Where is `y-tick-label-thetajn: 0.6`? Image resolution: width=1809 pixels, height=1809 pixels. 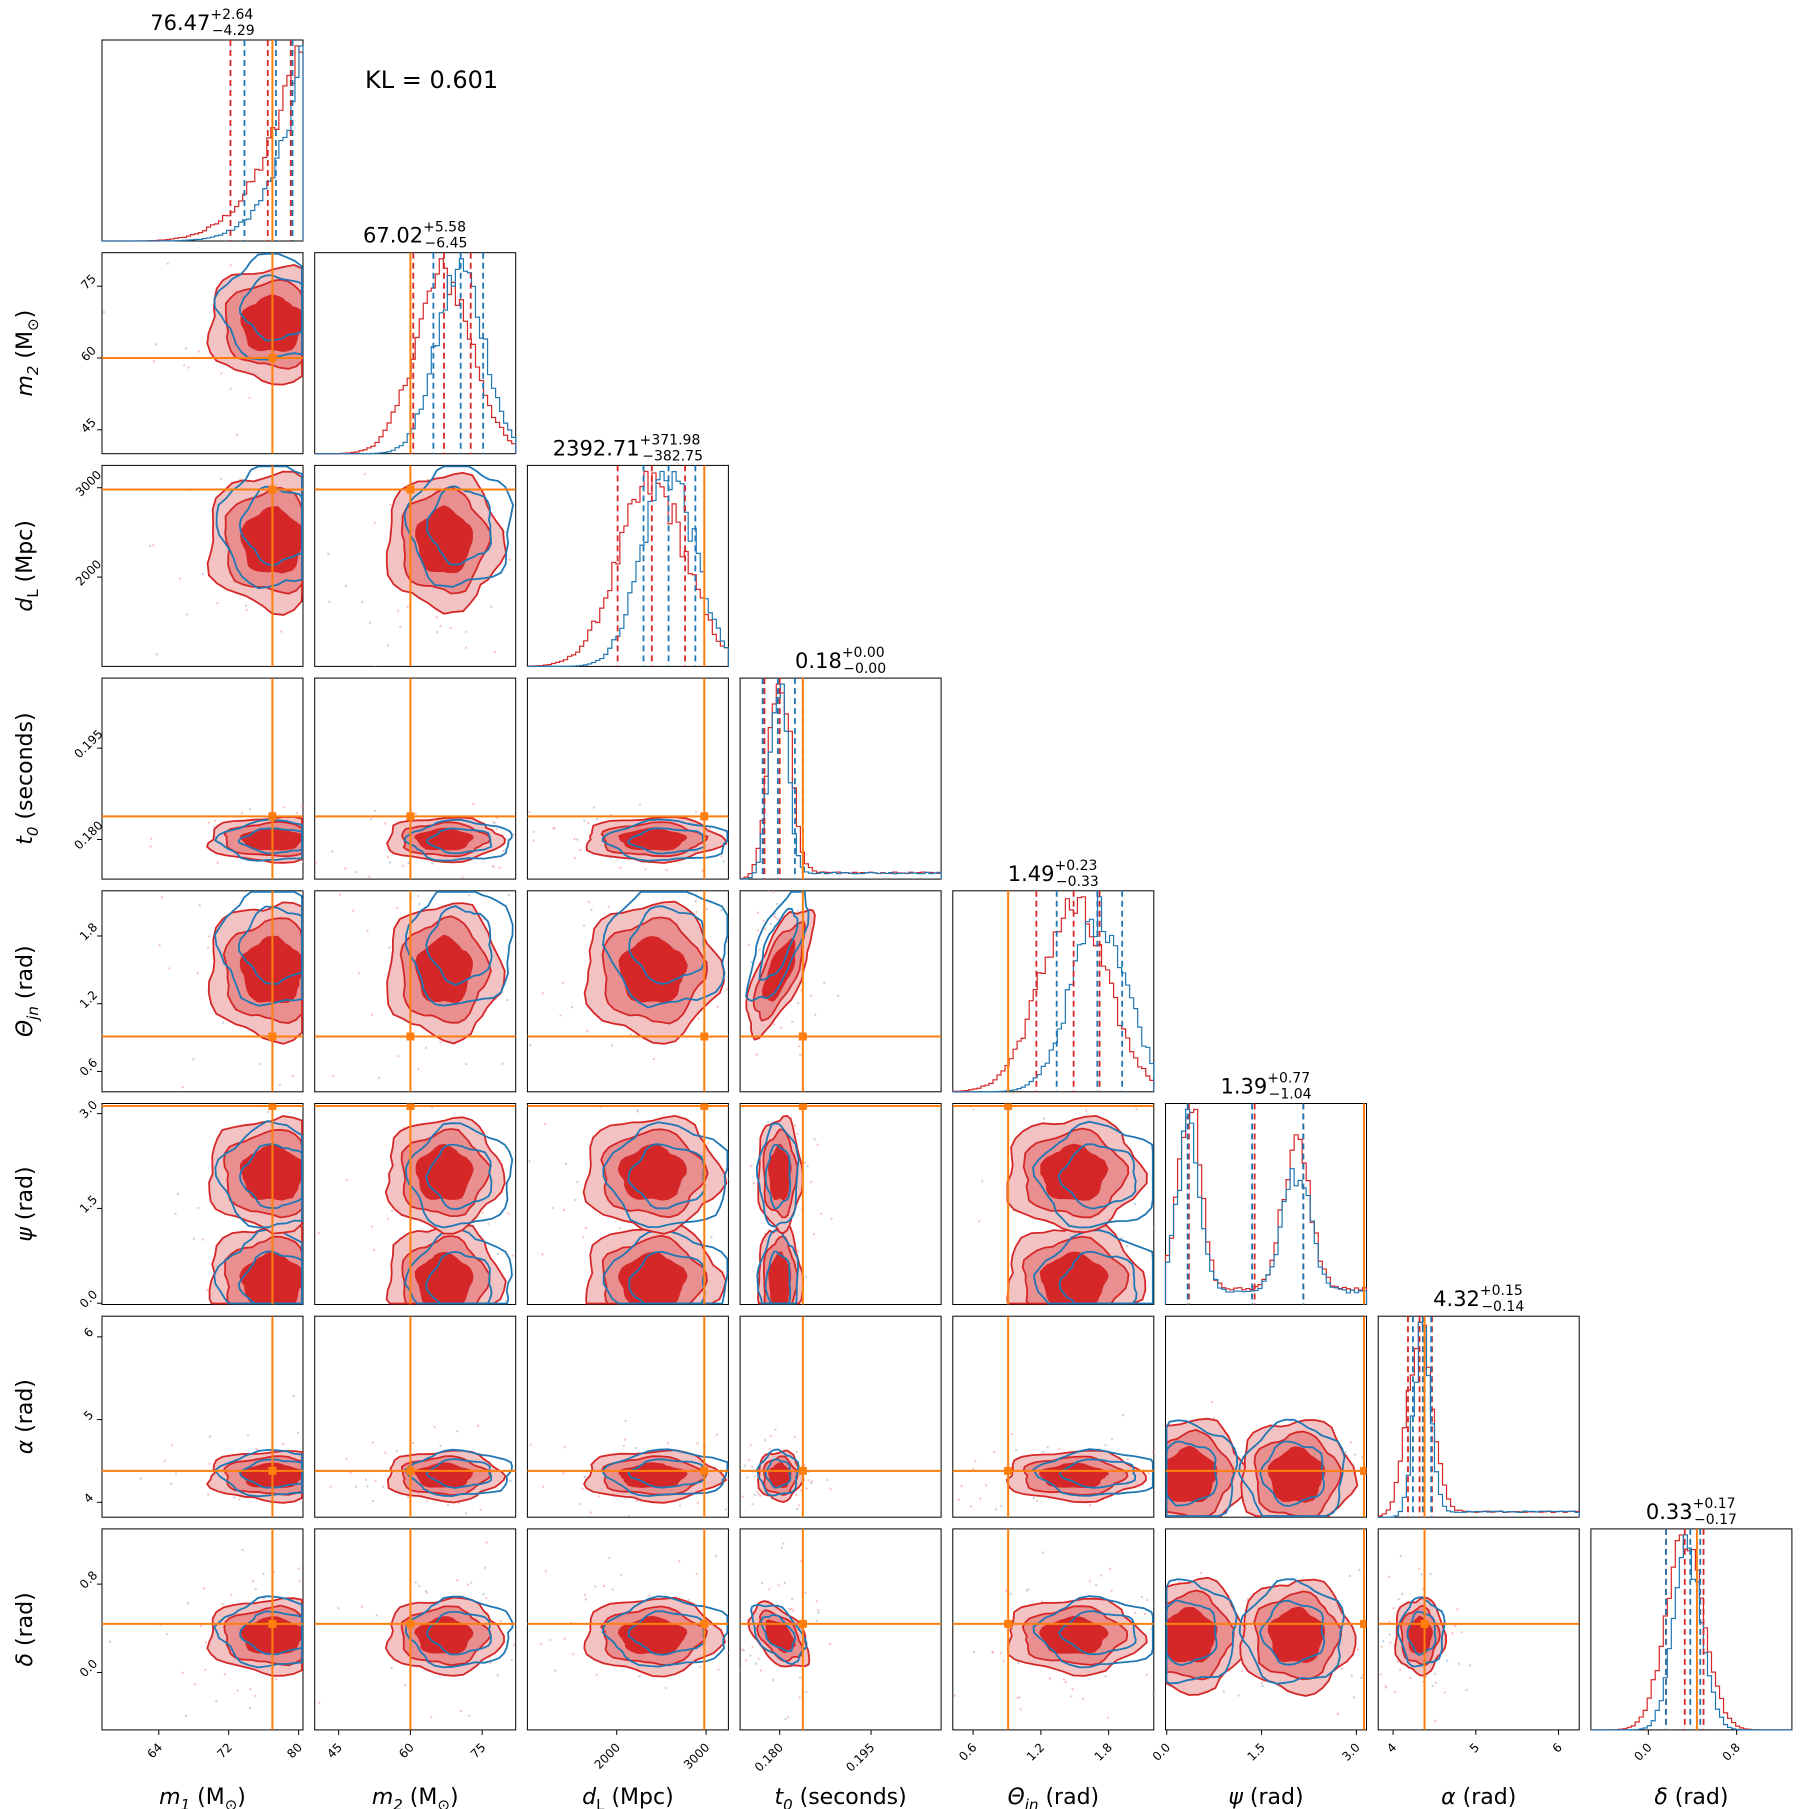
y-tick-label-thetajn: 0.6 is located at coordinates (88, 1067).